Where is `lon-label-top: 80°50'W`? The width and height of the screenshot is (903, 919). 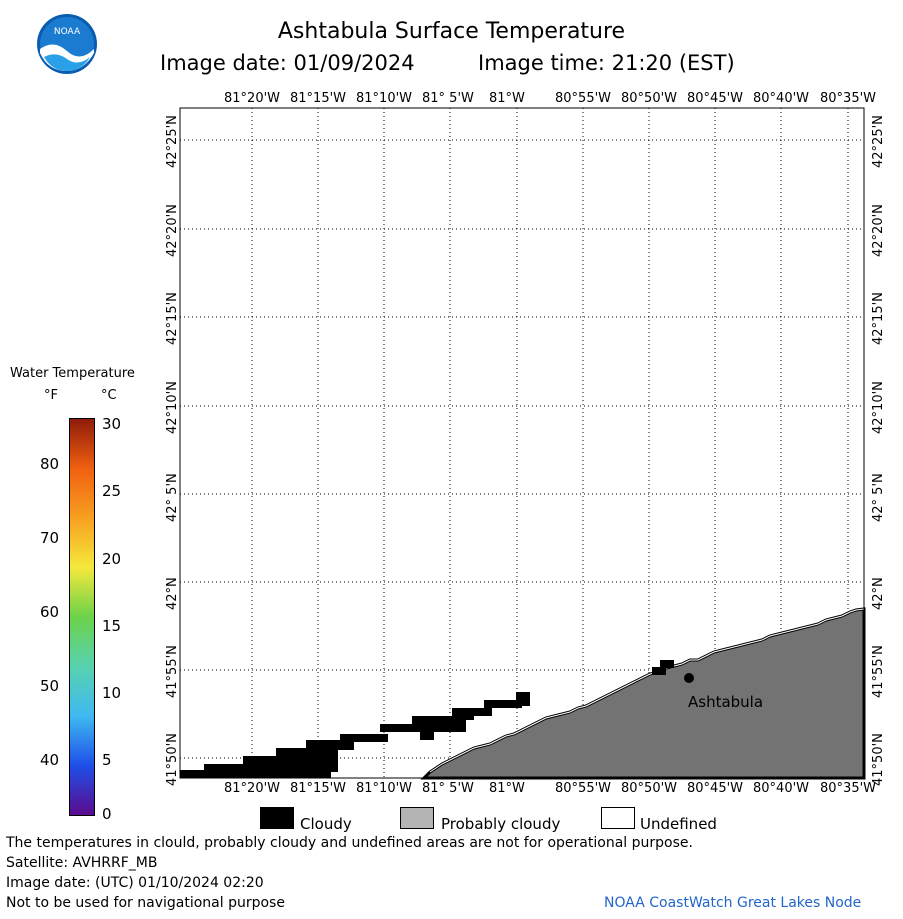
lon-label-top: 80°50'W is located at coordinates (649, 98).